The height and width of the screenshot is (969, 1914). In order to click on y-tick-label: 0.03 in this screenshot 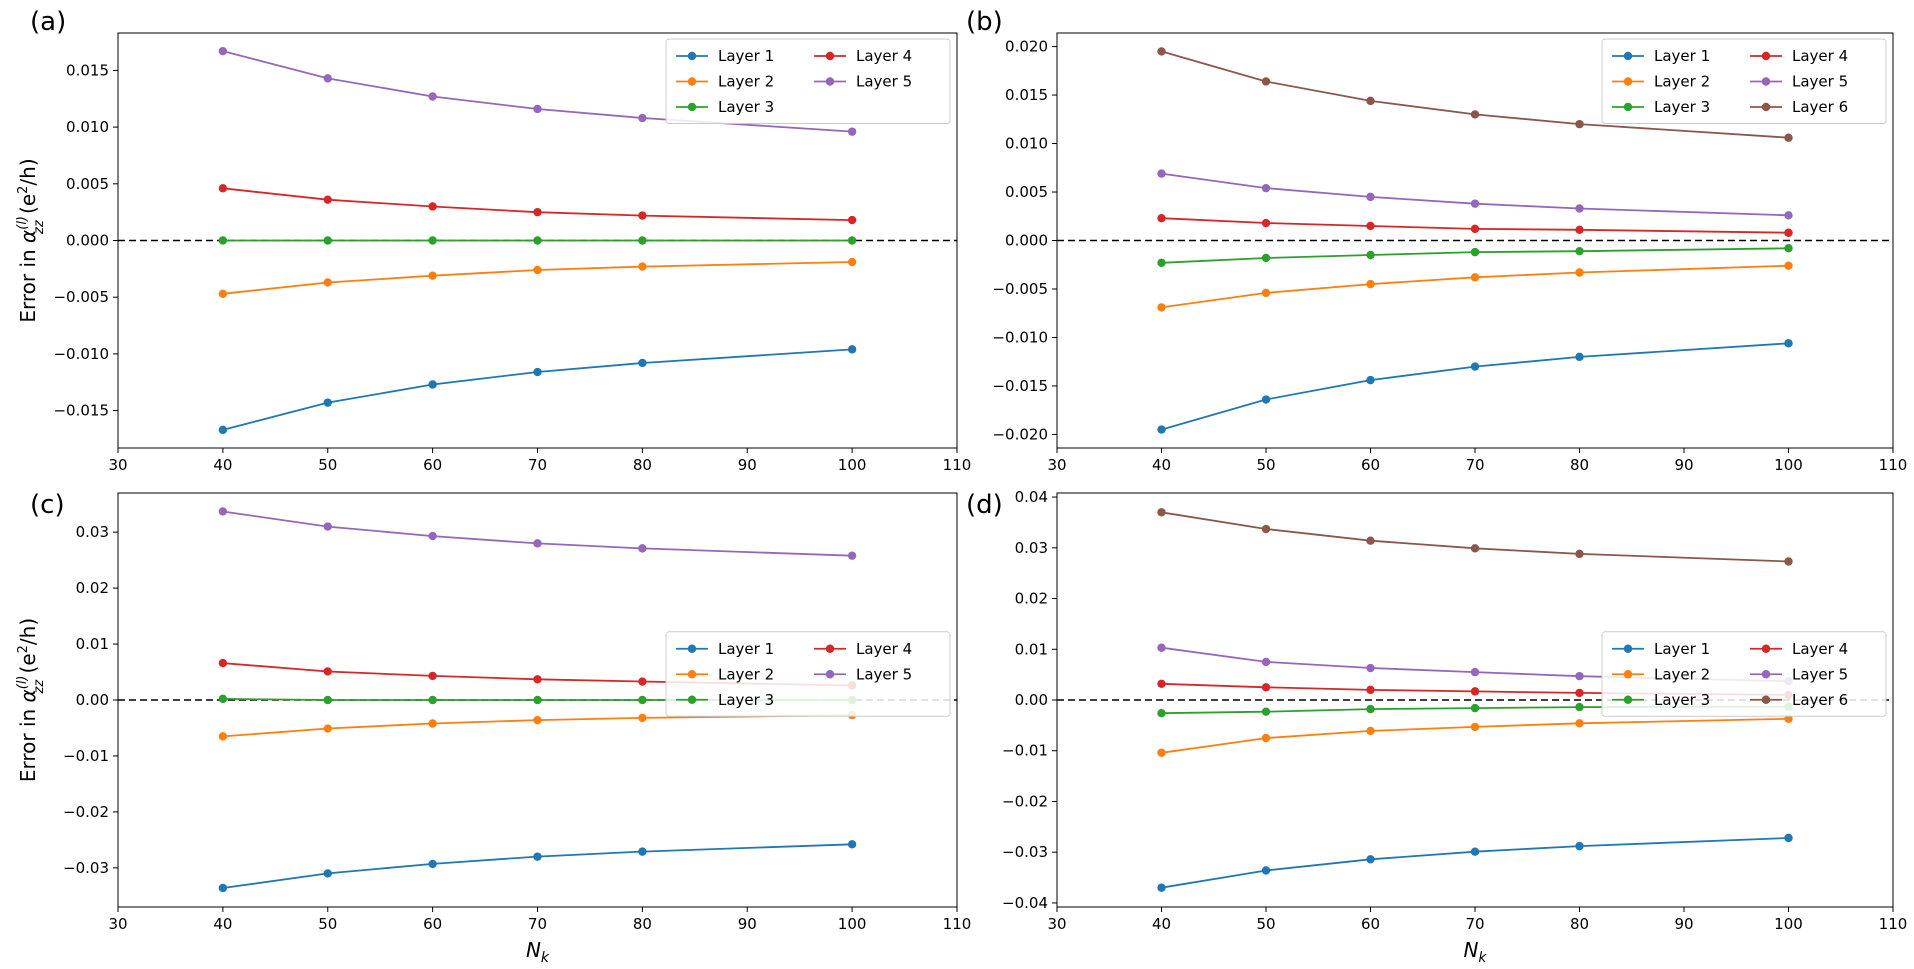, I will do `click(1031, 548)`.